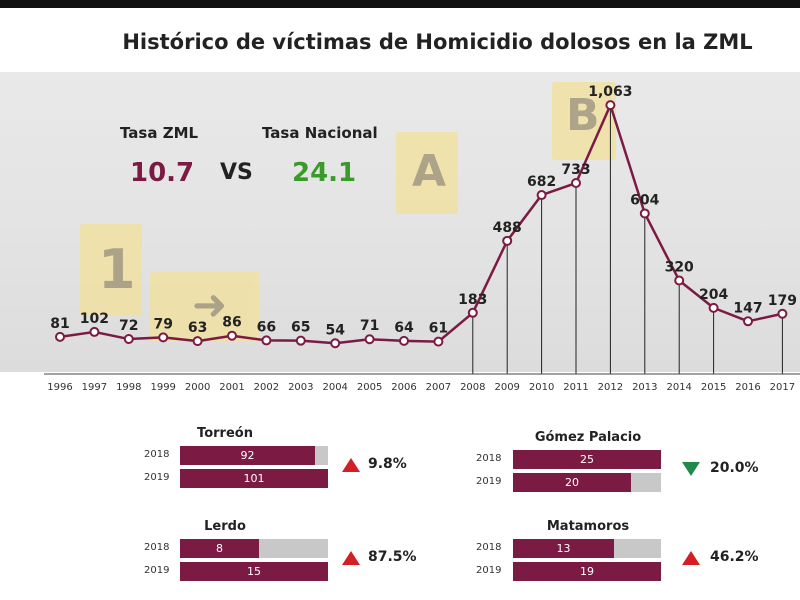 The width and height of the screenshot is (800, 600). I want to click on arrow-icon: ➜, so click(210, 304).